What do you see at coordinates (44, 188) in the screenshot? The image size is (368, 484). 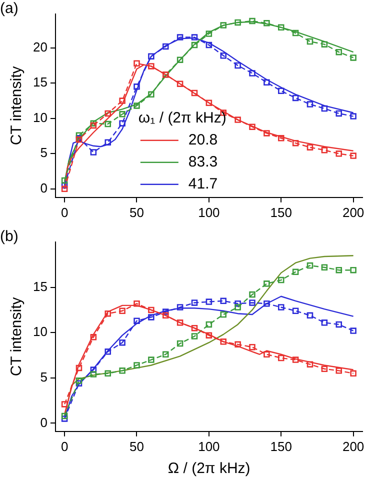 I see `y-tick-label: 0` at bounding box center [44, 188].